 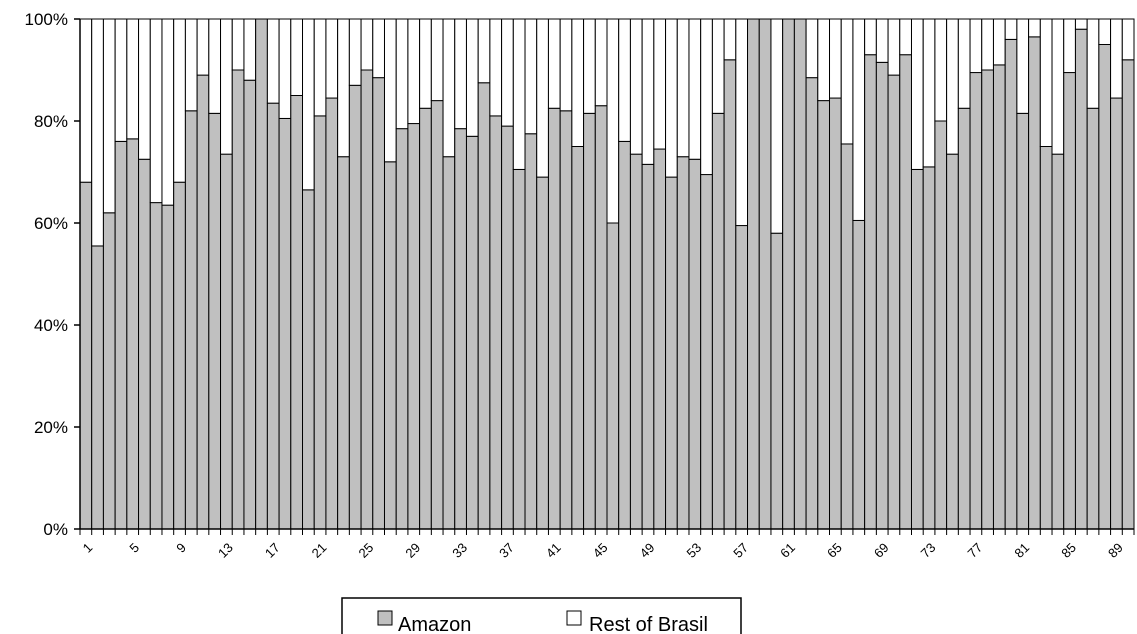 What do you see at coordinates (434, 624) in the screenshot?
I see `legend-label-amazon: Amazon` at bounding box center [434, 624].